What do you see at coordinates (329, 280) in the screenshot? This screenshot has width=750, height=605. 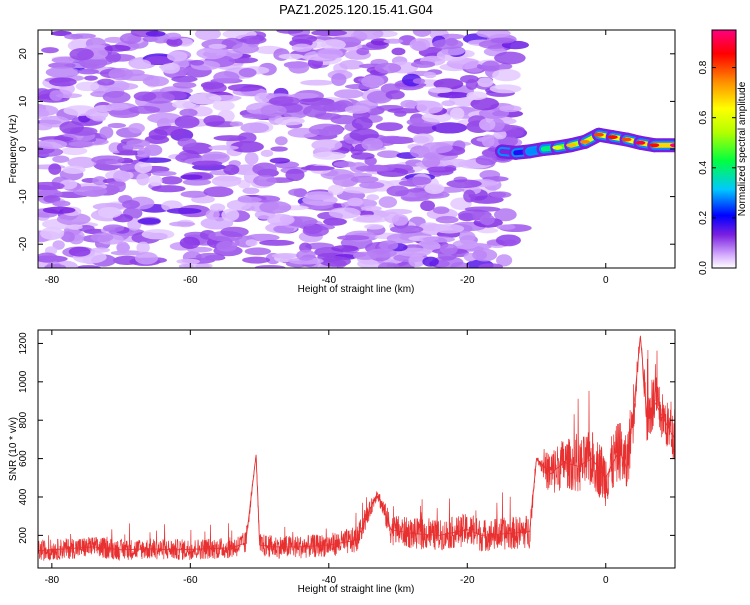 I see `top-x-tick-label: -40` at bounding box center [329, 280].